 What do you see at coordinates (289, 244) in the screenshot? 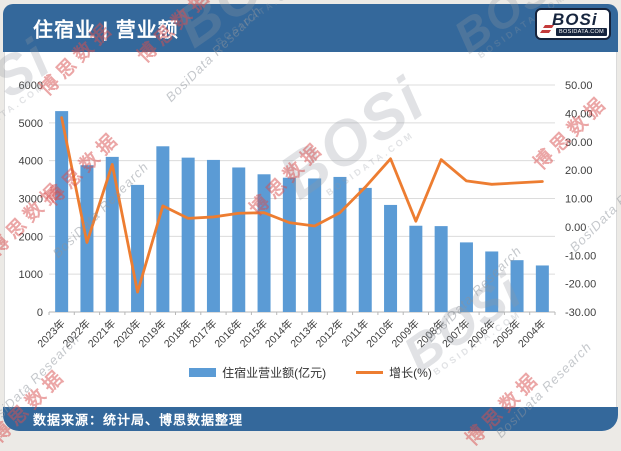
I see `bar-2014年` at bounding box center [289, 244].